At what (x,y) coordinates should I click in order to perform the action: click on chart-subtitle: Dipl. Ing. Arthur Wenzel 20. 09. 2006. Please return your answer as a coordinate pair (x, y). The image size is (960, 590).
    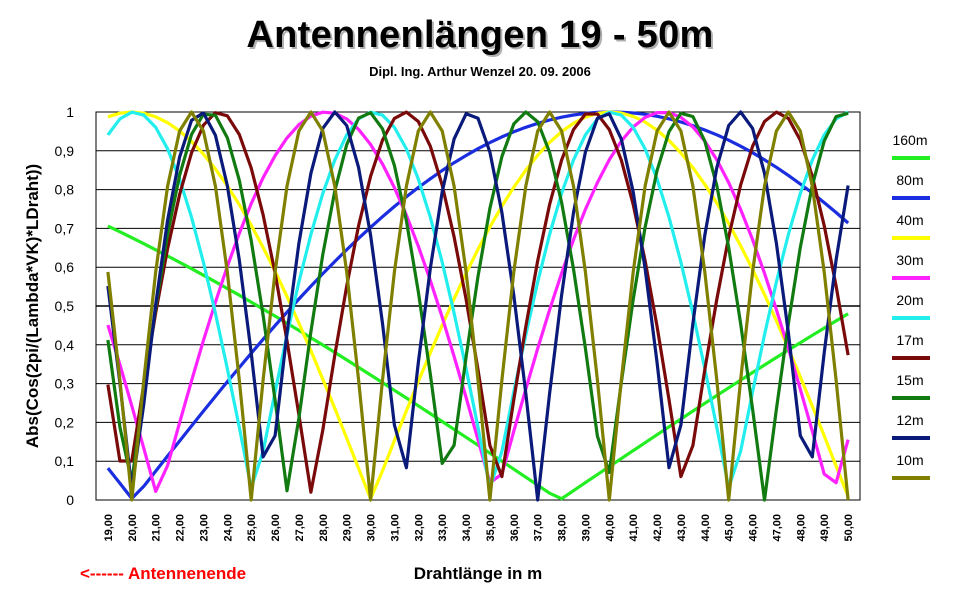
    Looking at the image, I should click on (480, 71).